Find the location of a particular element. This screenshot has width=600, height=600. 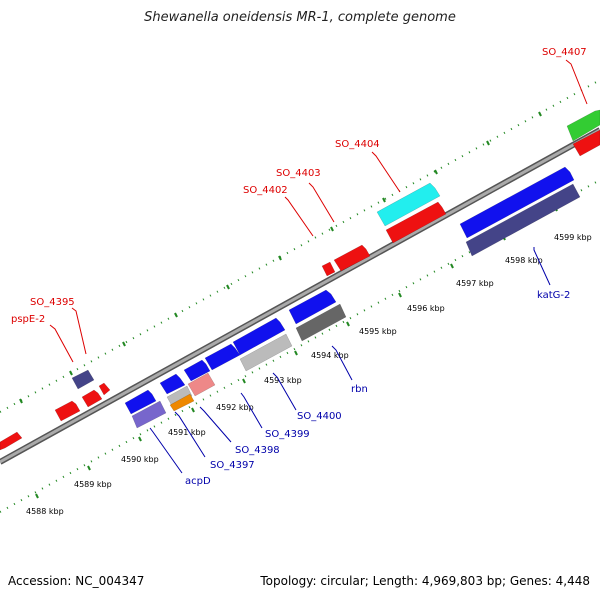

gene-label-so-4397: SO_4397 is located at coordinates (232, 465).